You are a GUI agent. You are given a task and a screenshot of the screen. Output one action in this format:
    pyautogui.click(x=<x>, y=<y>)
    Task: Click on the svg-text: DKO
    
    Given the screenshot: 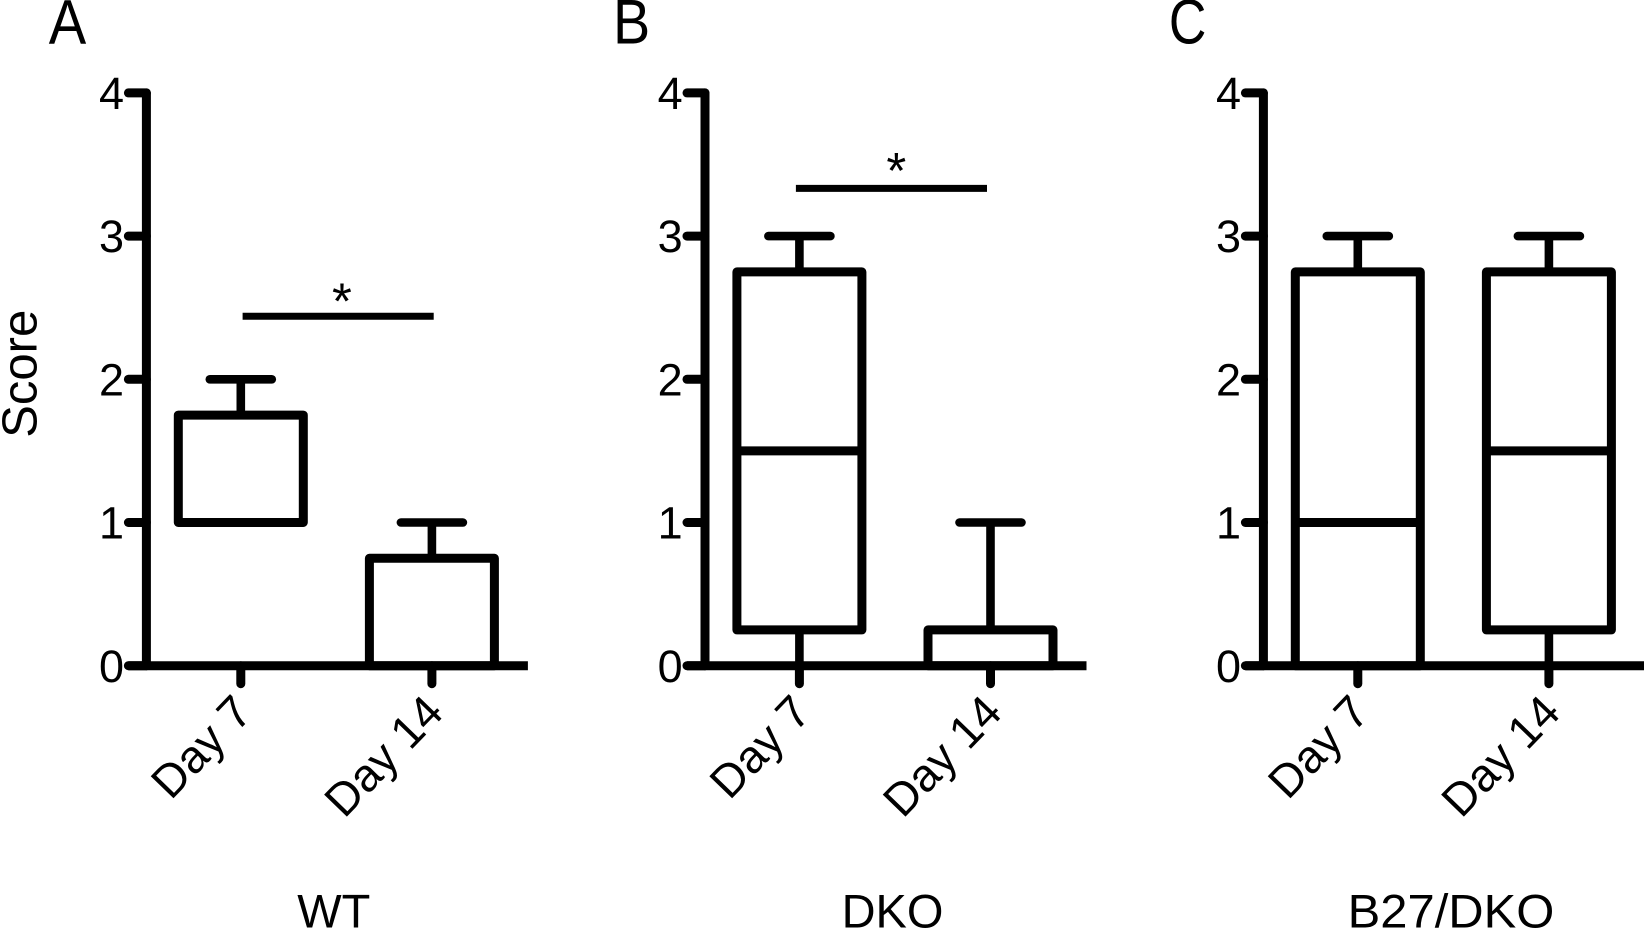 What is the action you would take?
    pyautogui.click(x=893, y=907)
    